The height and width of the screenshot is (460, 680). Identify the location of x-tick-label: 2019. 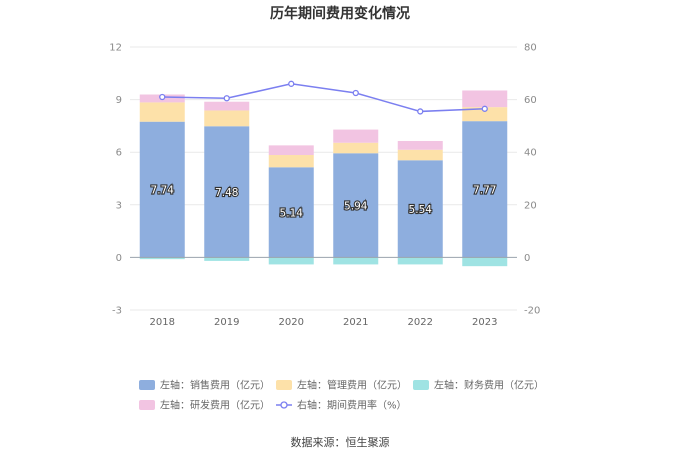
(226, 322).